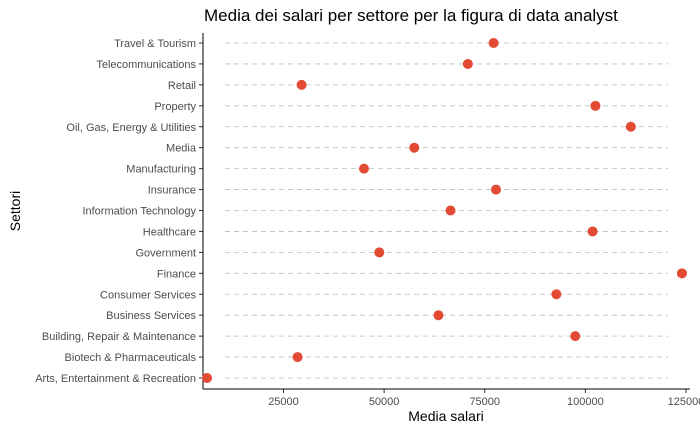 This screenshot has width=700, height=432. I want to click on y-tick-label: Finance, so click(176, 274).